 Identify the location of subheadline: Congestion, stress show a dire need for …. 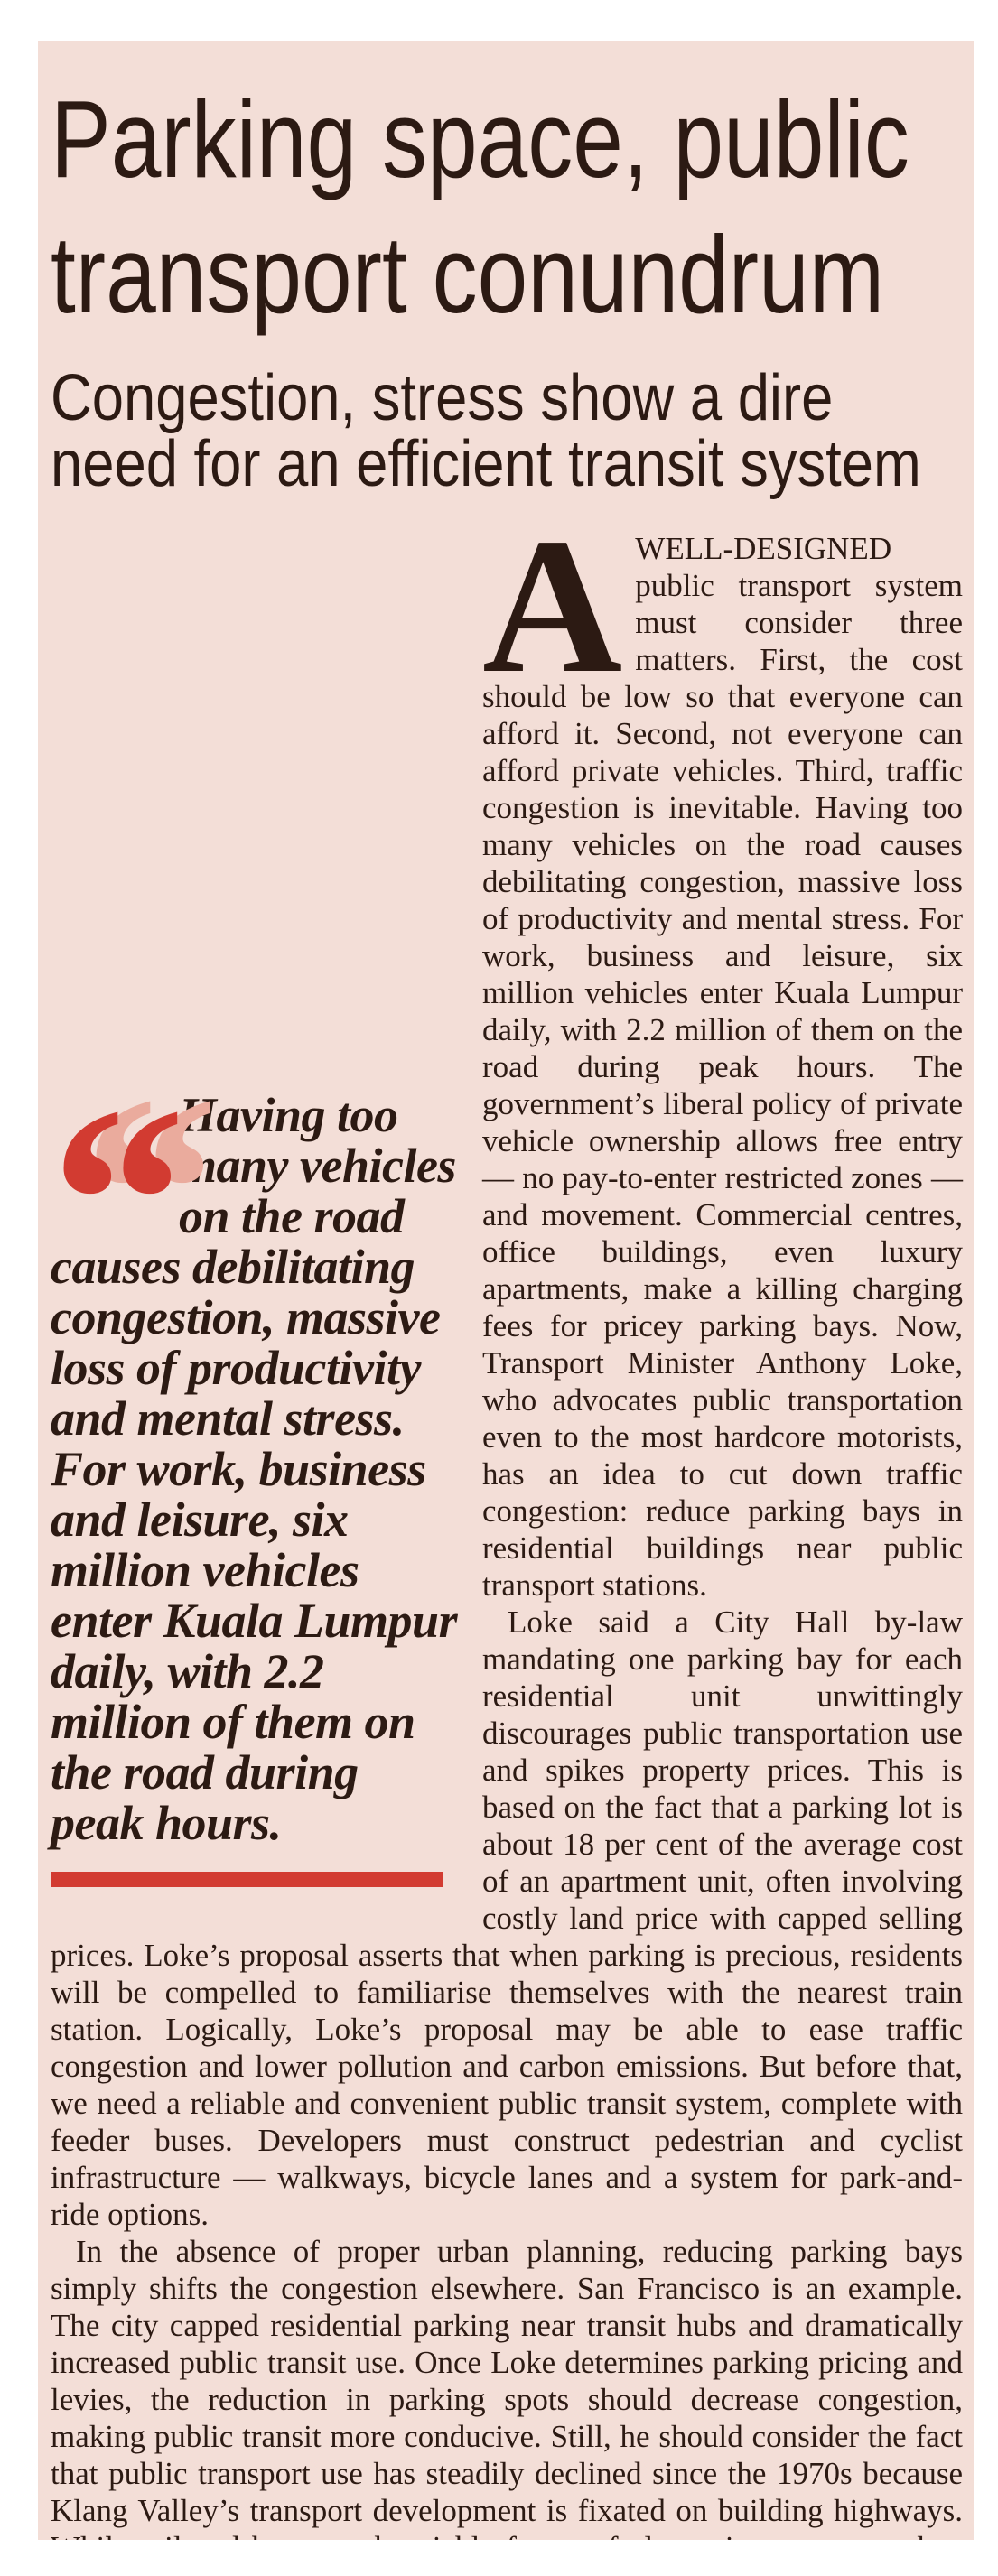
(507, 432).